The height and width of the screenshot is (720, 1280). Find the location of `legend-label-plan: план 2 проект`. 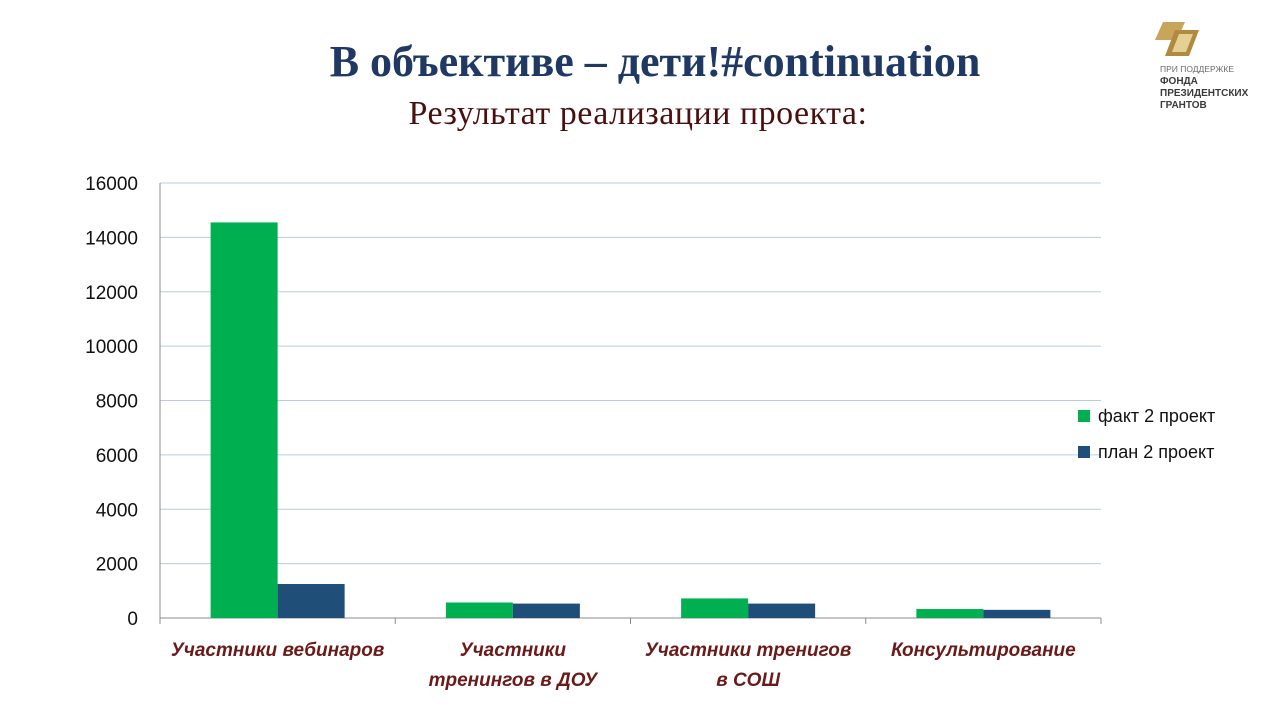

legend-label-plan: план 2 проект is located at coordinates (1156, 451).